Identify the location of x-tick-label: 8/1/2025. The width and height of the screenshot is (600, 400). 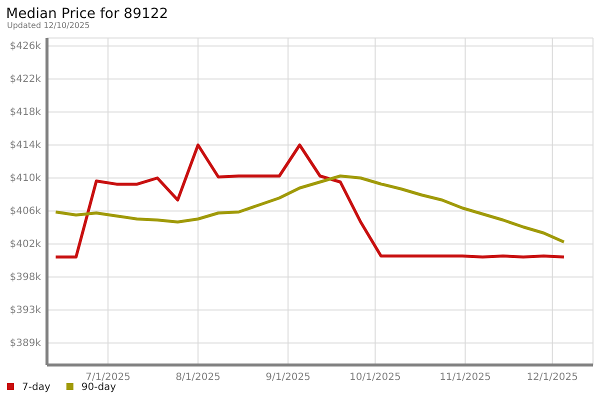
(198, 378).